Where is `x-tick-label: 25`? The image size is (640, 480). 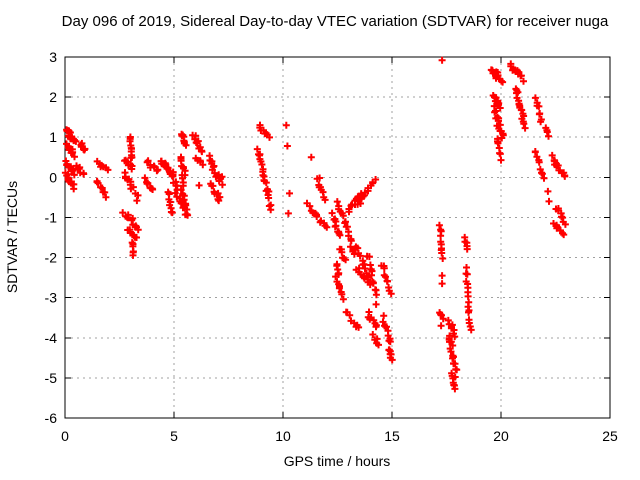
x-tick-label: 25 is located at coordinates (610, 436).